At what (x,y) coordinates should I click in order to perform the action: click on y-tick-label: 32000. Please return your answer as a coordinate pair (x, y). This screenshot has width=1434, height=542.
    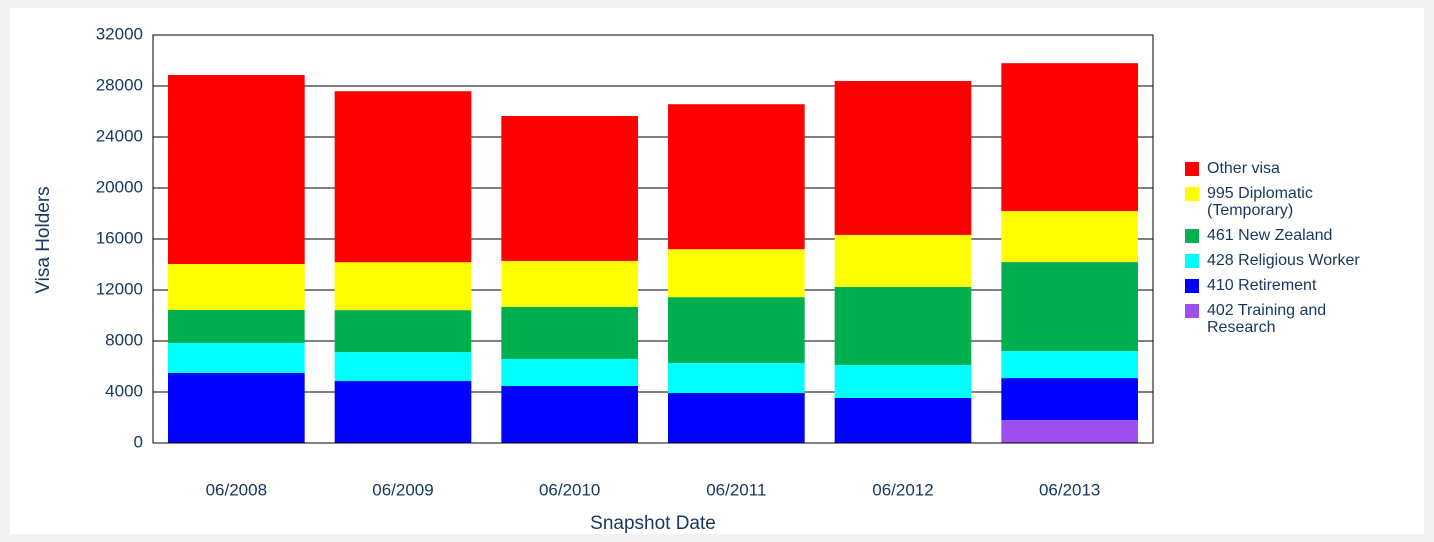
    Looking at the image, I should click on (119, 33).